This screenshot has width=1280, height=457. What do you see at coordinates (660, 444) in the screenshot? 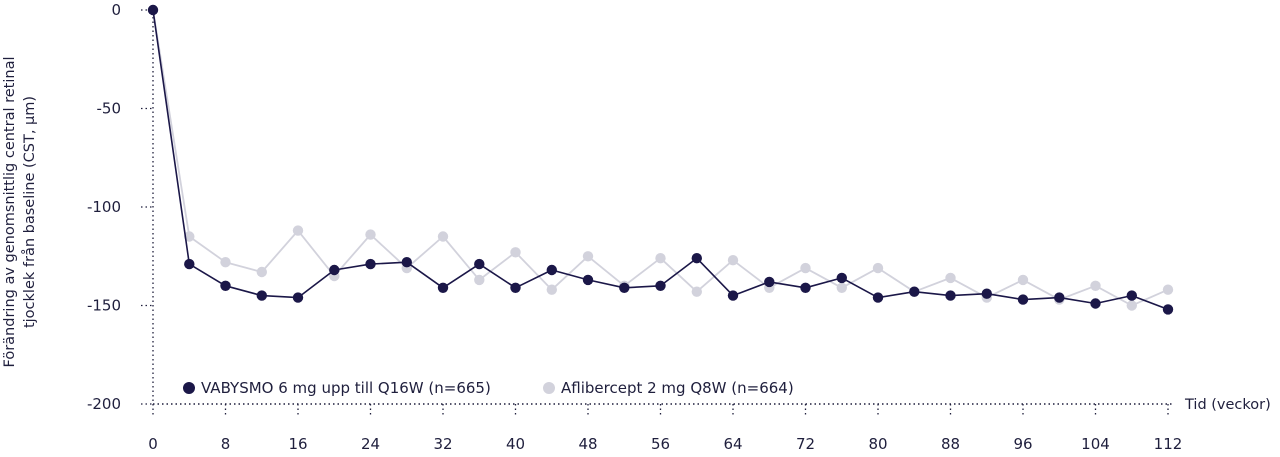
I see `x-tick-label: 56` at bounding box center [660, 444].